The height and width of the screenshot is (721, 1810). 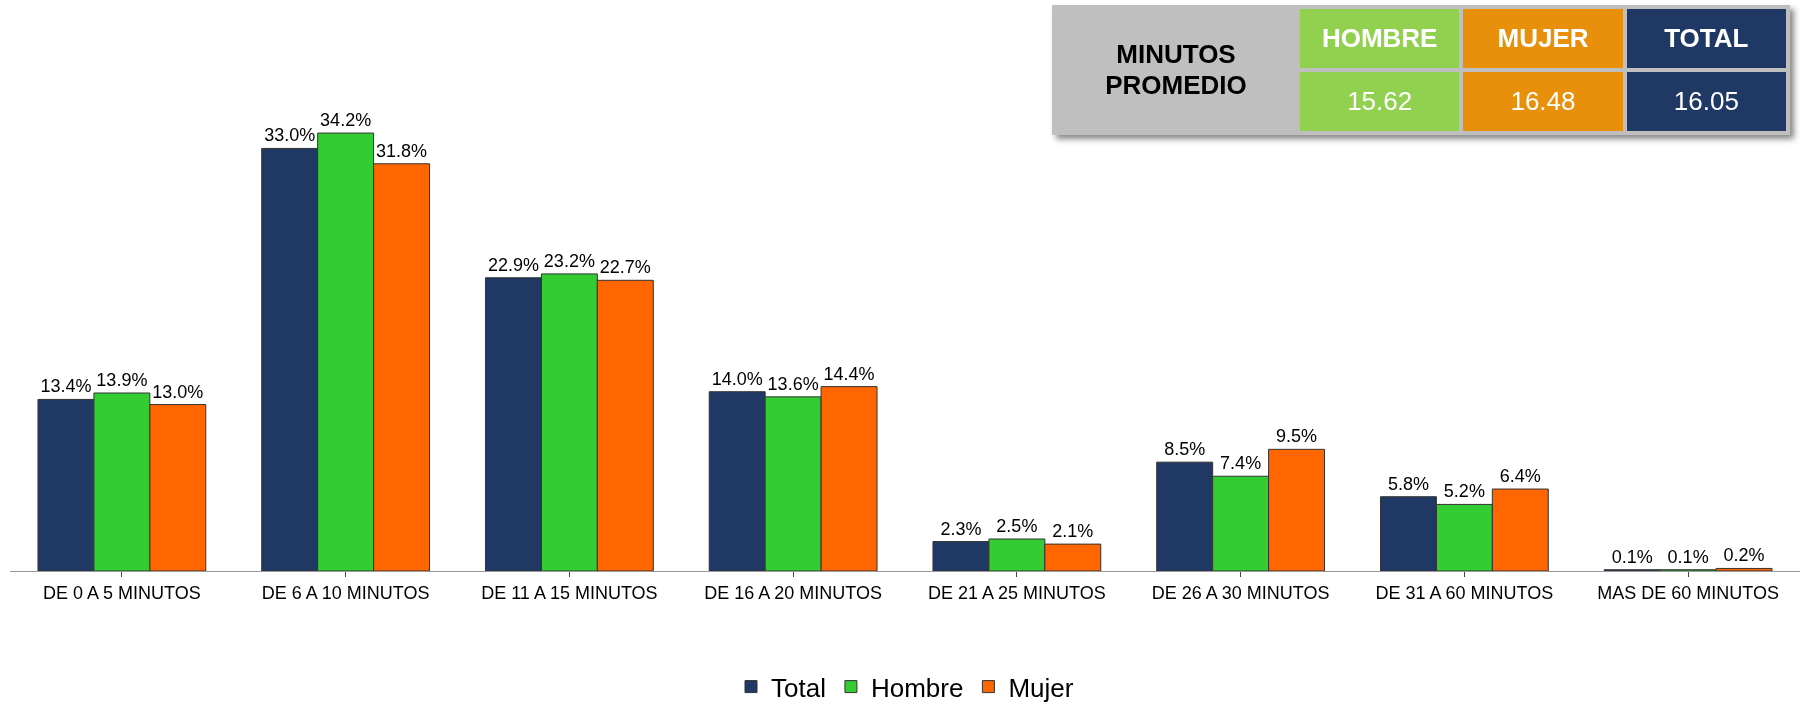 I want to click on x-tick-label: DE 6 A 10 MINUTOS, so click(x=345, y=592).